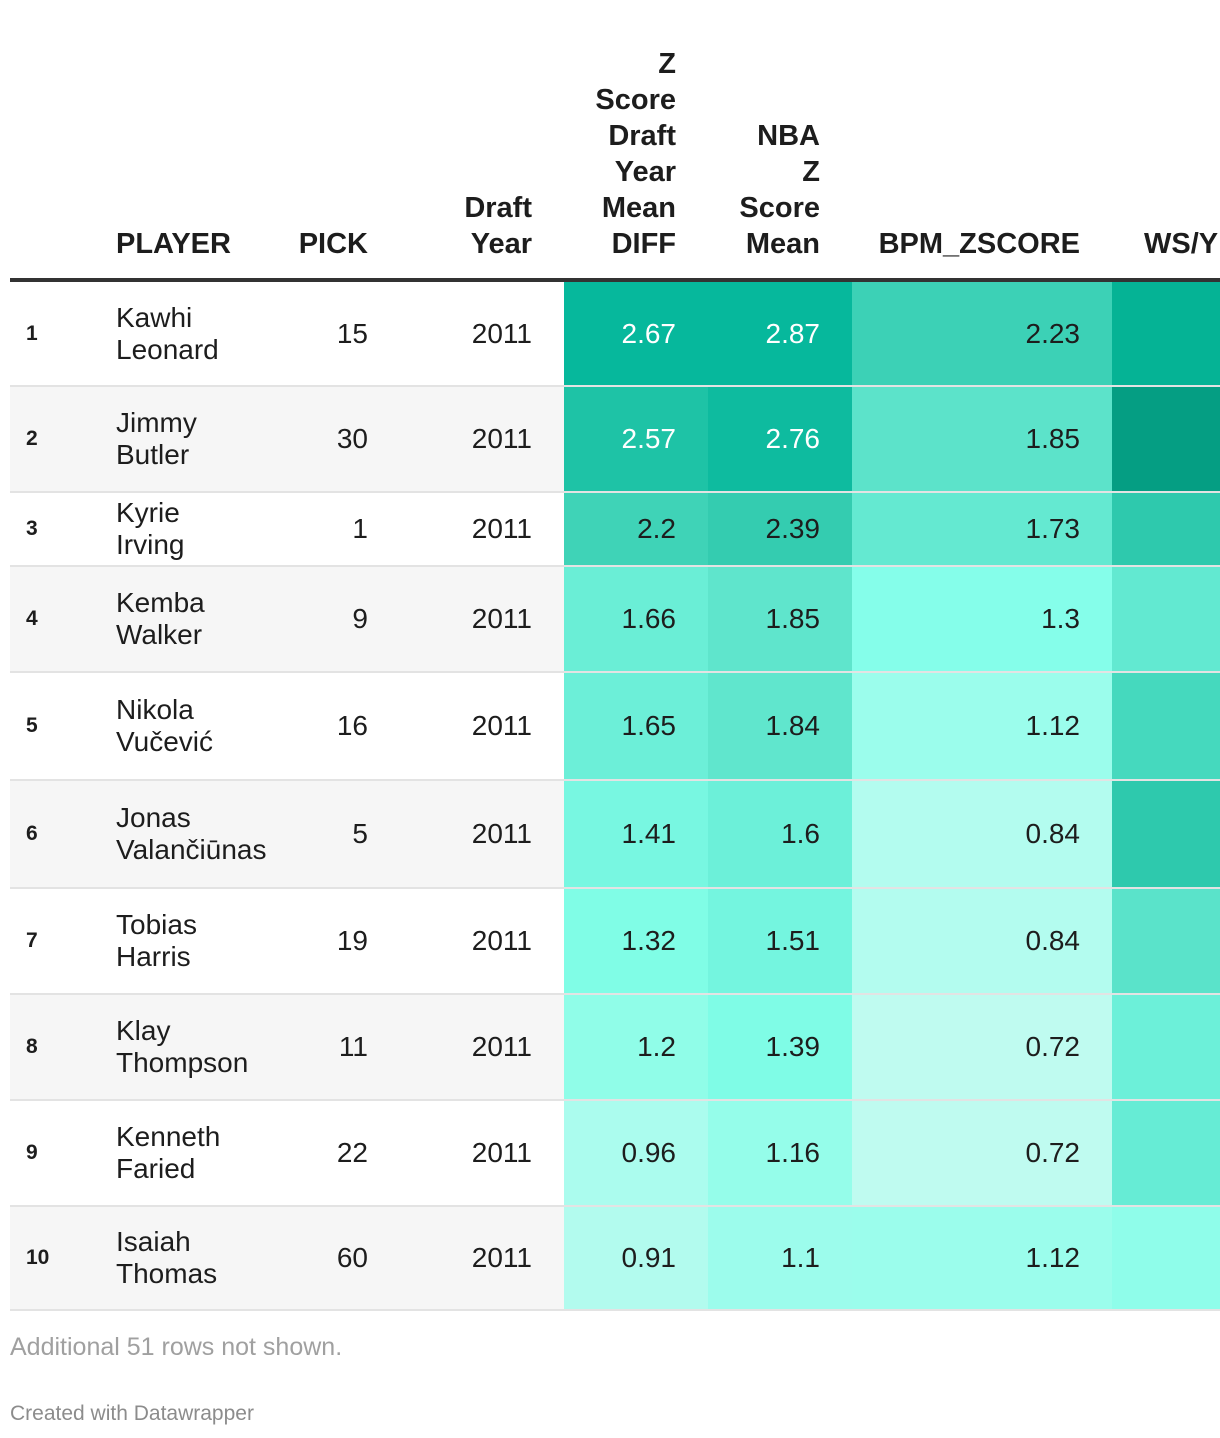 The height and width of the screenshot is (1438, 1220). I want to click on table-row: 3 Kyrie Irving 1 2011 2.2 2.39 1.73, so click(615, 529).